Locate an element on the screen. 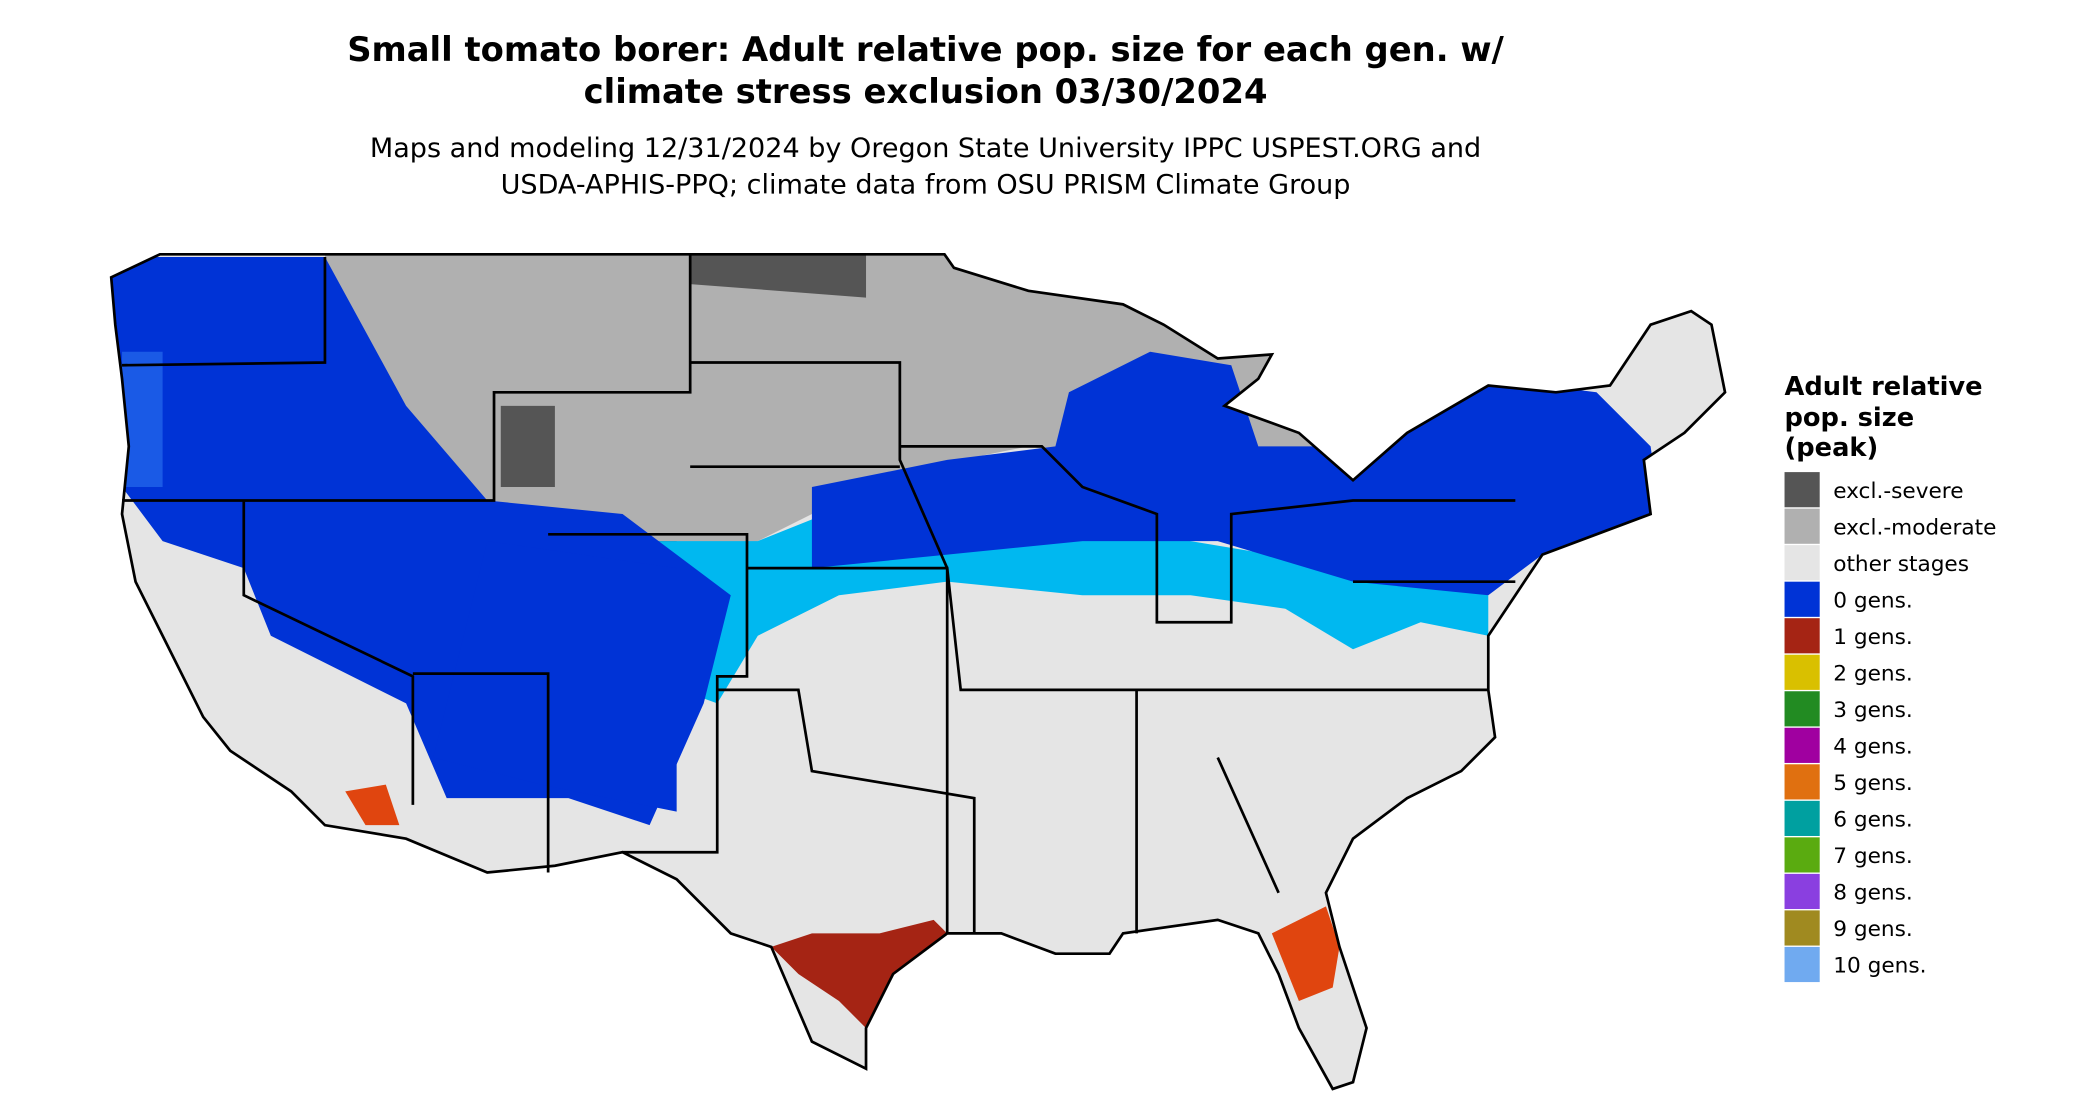 This screenshot has height=1116, width=2100. legend-label: excl.-moderate is located at coordinates (1914, 527).